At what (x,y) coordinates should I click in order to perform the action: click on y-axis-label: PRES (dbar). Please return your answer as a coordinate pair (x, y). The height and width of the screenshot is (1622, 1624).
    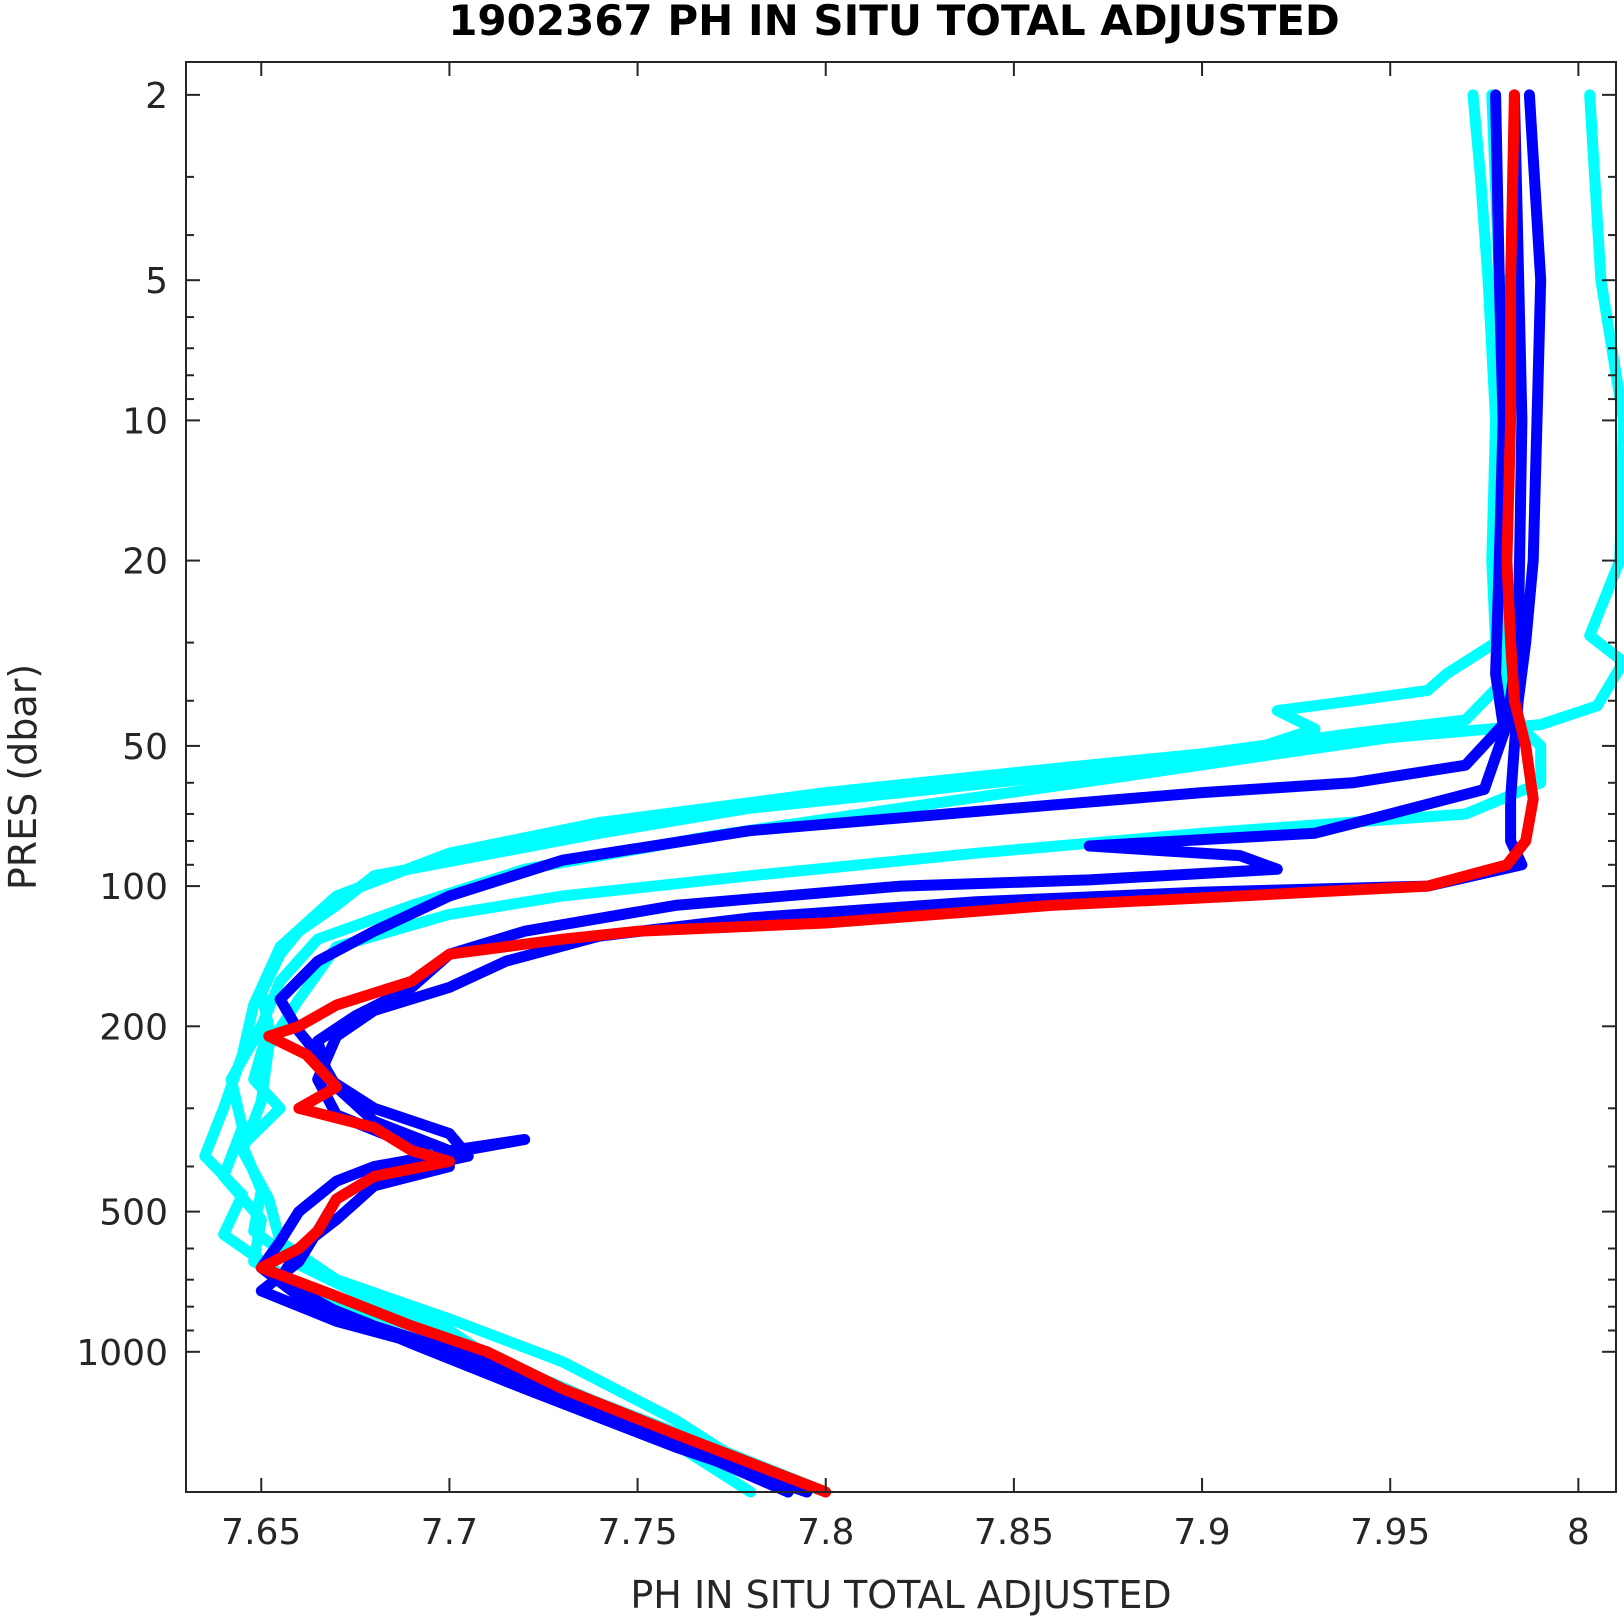
    Looking at the image, I should click on (23, 777).